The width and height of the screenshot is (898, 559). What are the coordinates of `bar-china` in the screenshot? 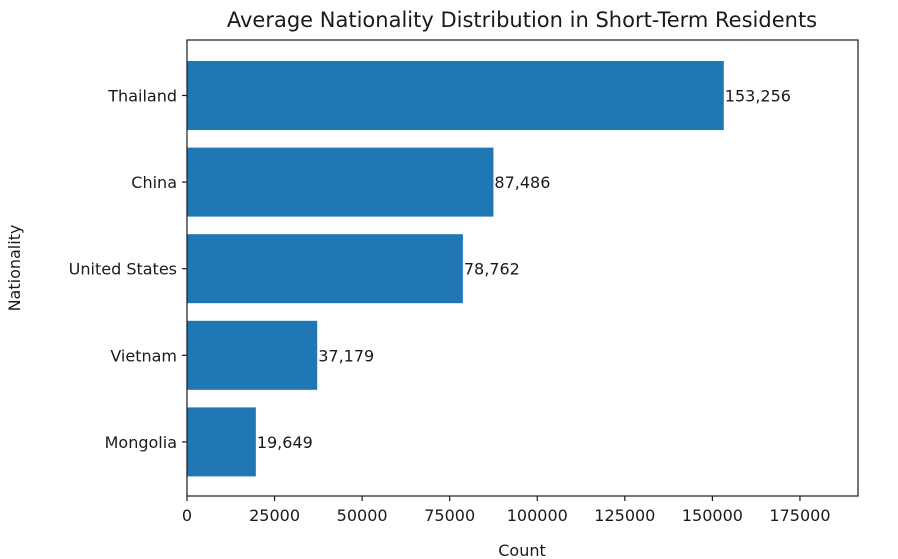 It's located at (340, 182).